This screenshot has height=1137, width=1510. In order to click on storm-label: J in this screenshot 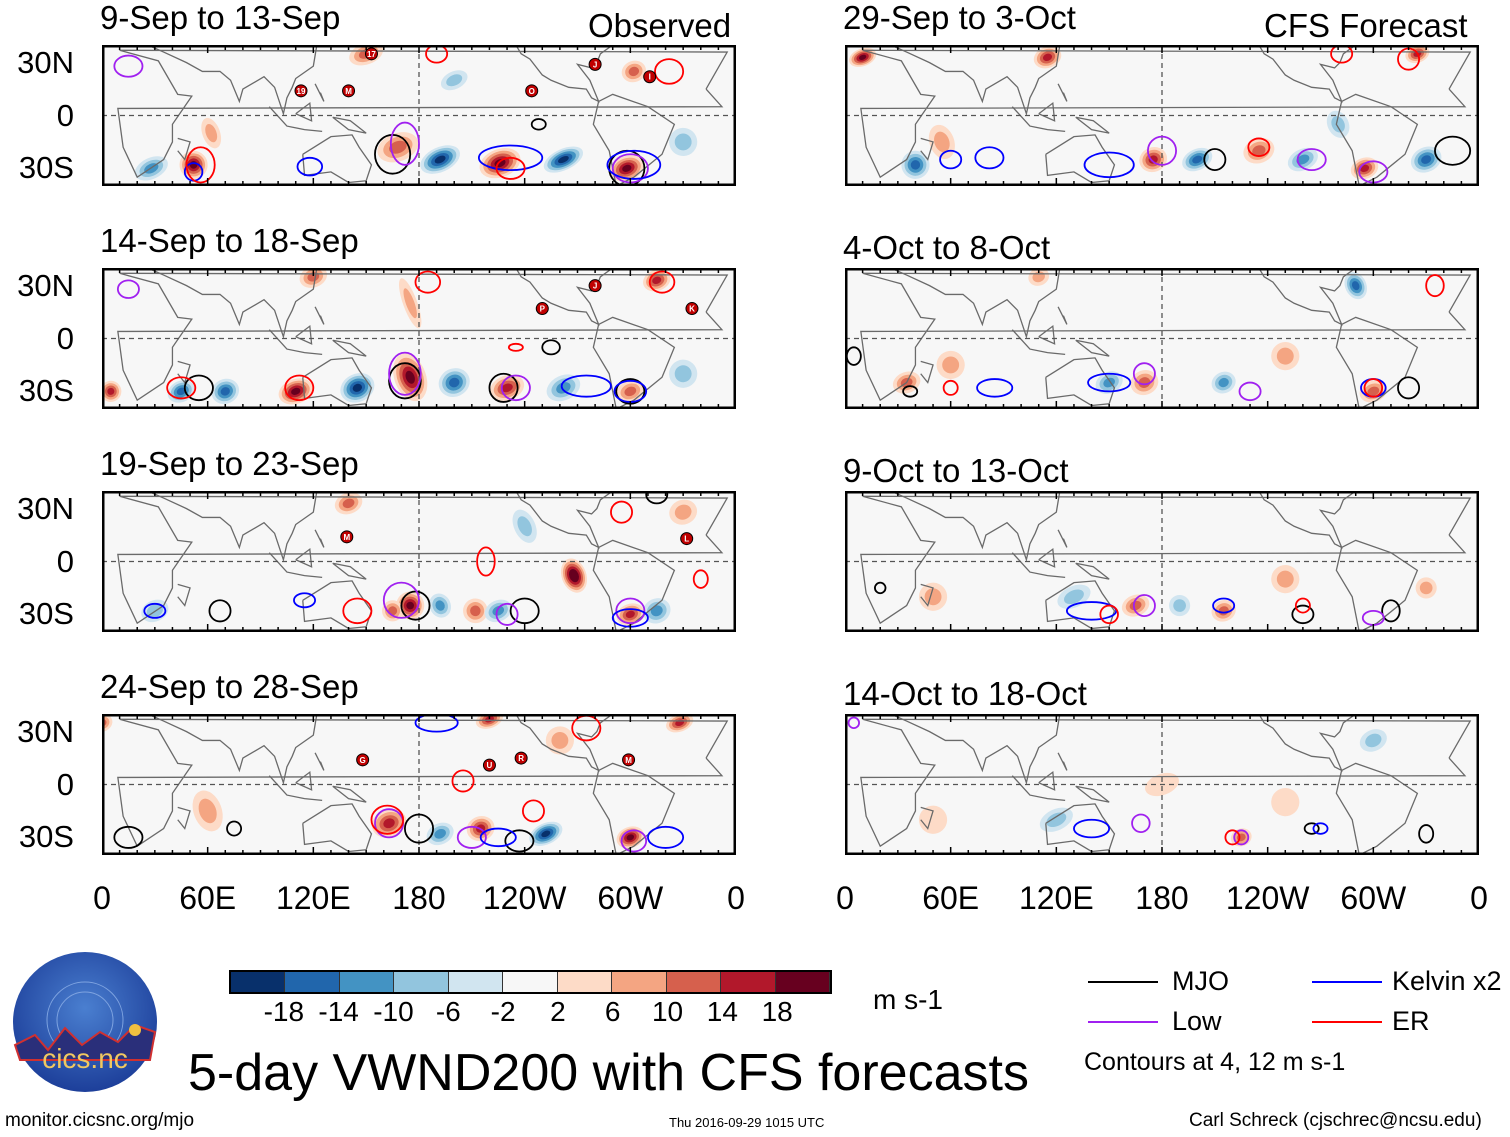, I will do `click(595, 64)`.